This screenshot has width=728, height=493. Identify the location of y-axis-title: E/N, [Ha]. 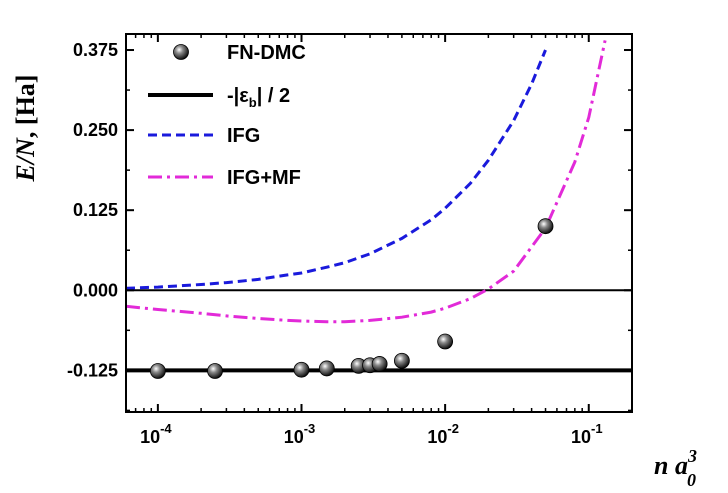
(25, 129).